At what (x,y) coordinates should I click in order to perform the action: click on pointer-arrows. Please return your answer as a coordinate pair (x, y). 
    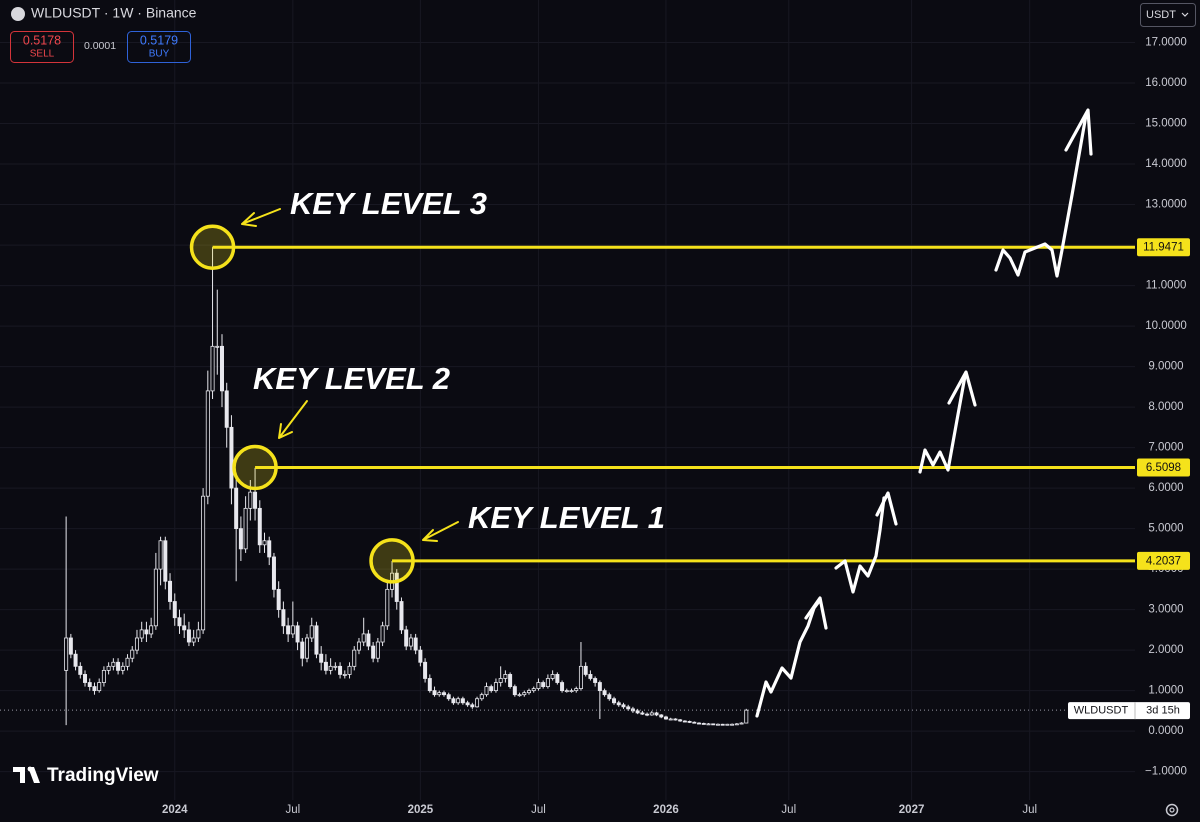
    Looking at the image, I should click on (350, 375).